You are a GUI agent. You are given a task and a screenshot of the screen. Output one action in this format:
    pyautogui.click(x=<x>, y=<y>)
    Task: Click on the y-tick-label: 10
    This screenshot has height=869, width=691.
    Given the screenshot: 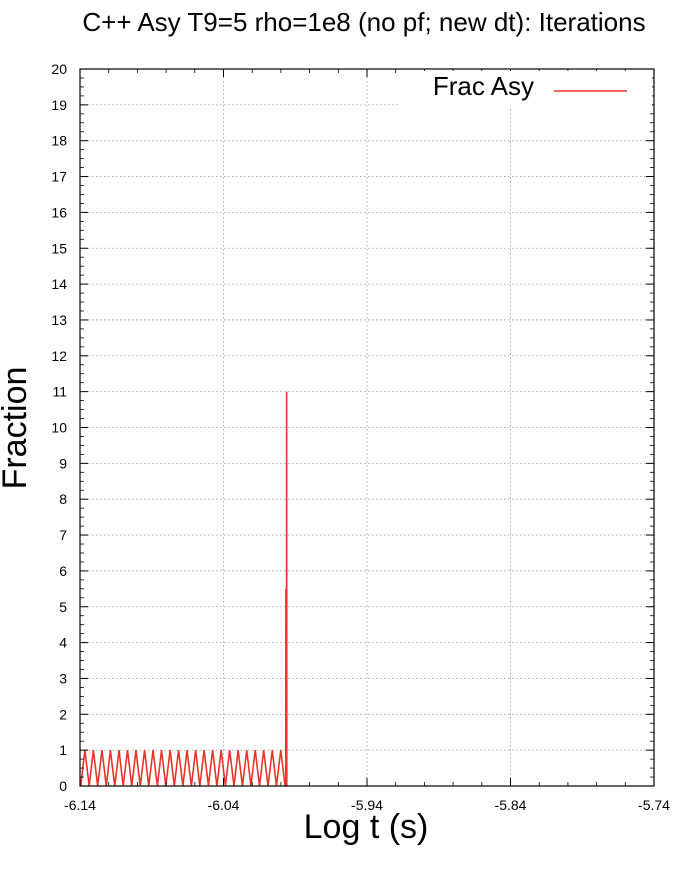 What is the action you would take?
    pyautogui.click(x=59, y=428)
    